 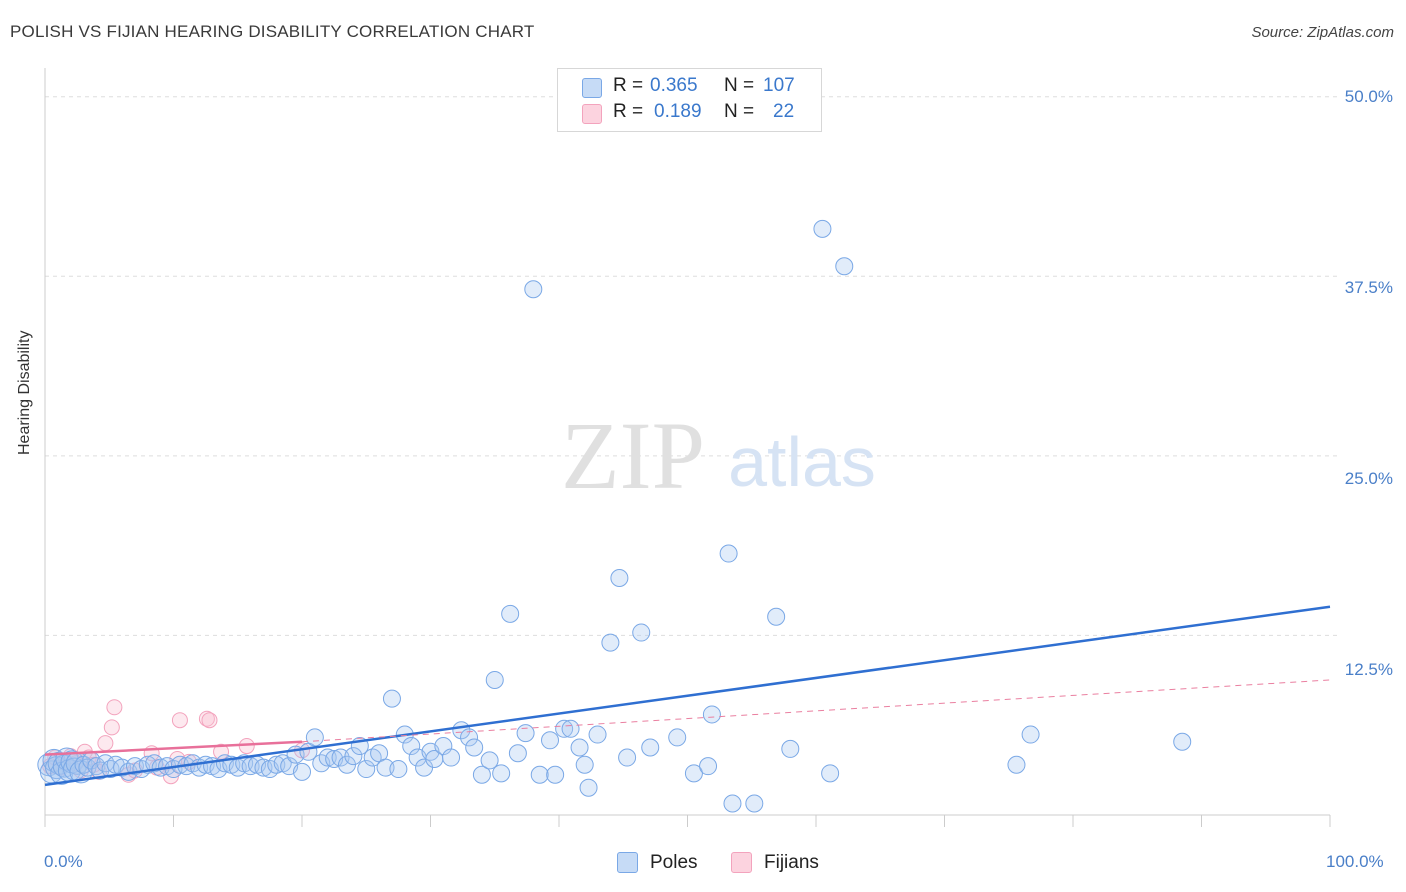 What do you see at coordinates (1368, 669) in the screenshot?
I see `y-tick-label: 12.5%` at bounding box center [1368, 669].